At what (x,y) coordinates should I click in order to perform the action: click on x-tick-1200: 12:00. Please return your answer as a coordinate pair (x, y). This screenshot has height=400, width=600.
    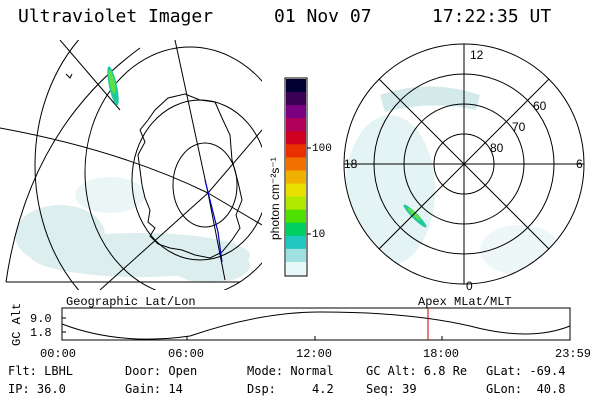
    Looking at the image, I should click on (314, 354).